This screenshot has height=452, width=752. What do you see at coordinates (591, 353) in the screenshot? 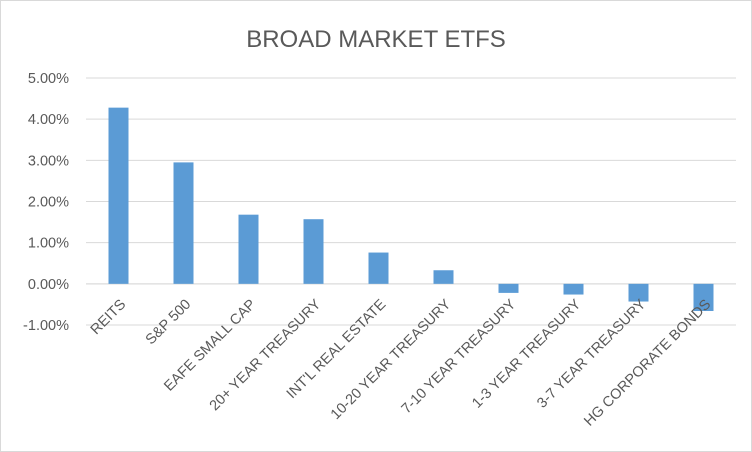
I see `x-category-label: 3-7 YEAR TREASURY` at bounding box center [591, 353].